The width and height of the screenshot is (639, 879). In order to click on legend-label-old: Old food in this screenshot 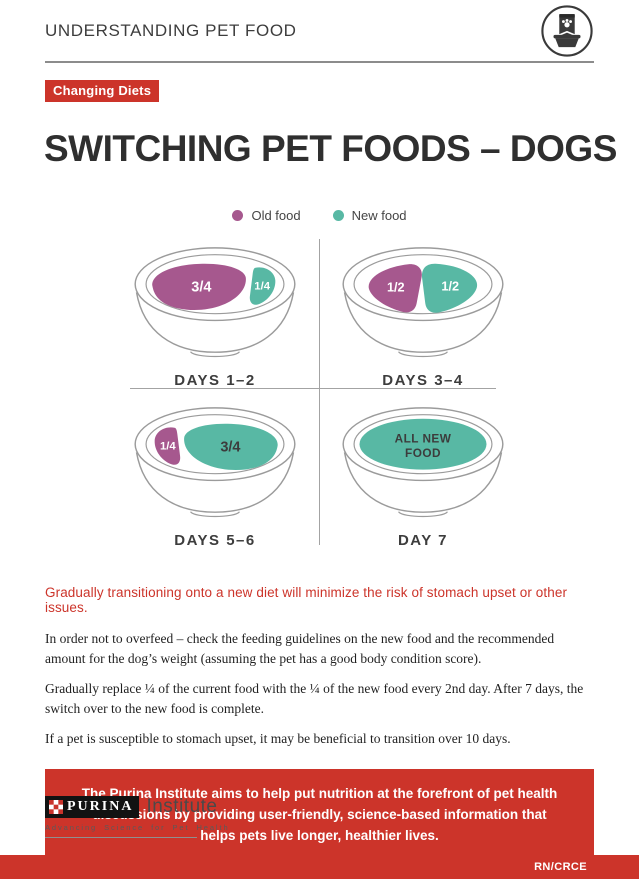, I will do `click(276, 215)`.